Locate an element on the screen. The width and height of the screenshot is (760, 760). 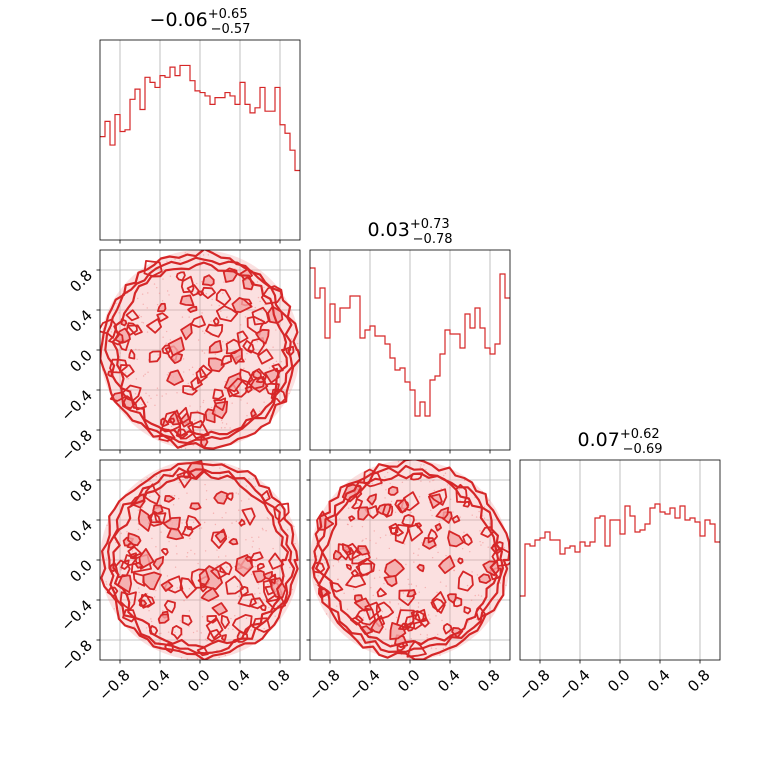
hist-0-step is located at coordinates (200, 118).